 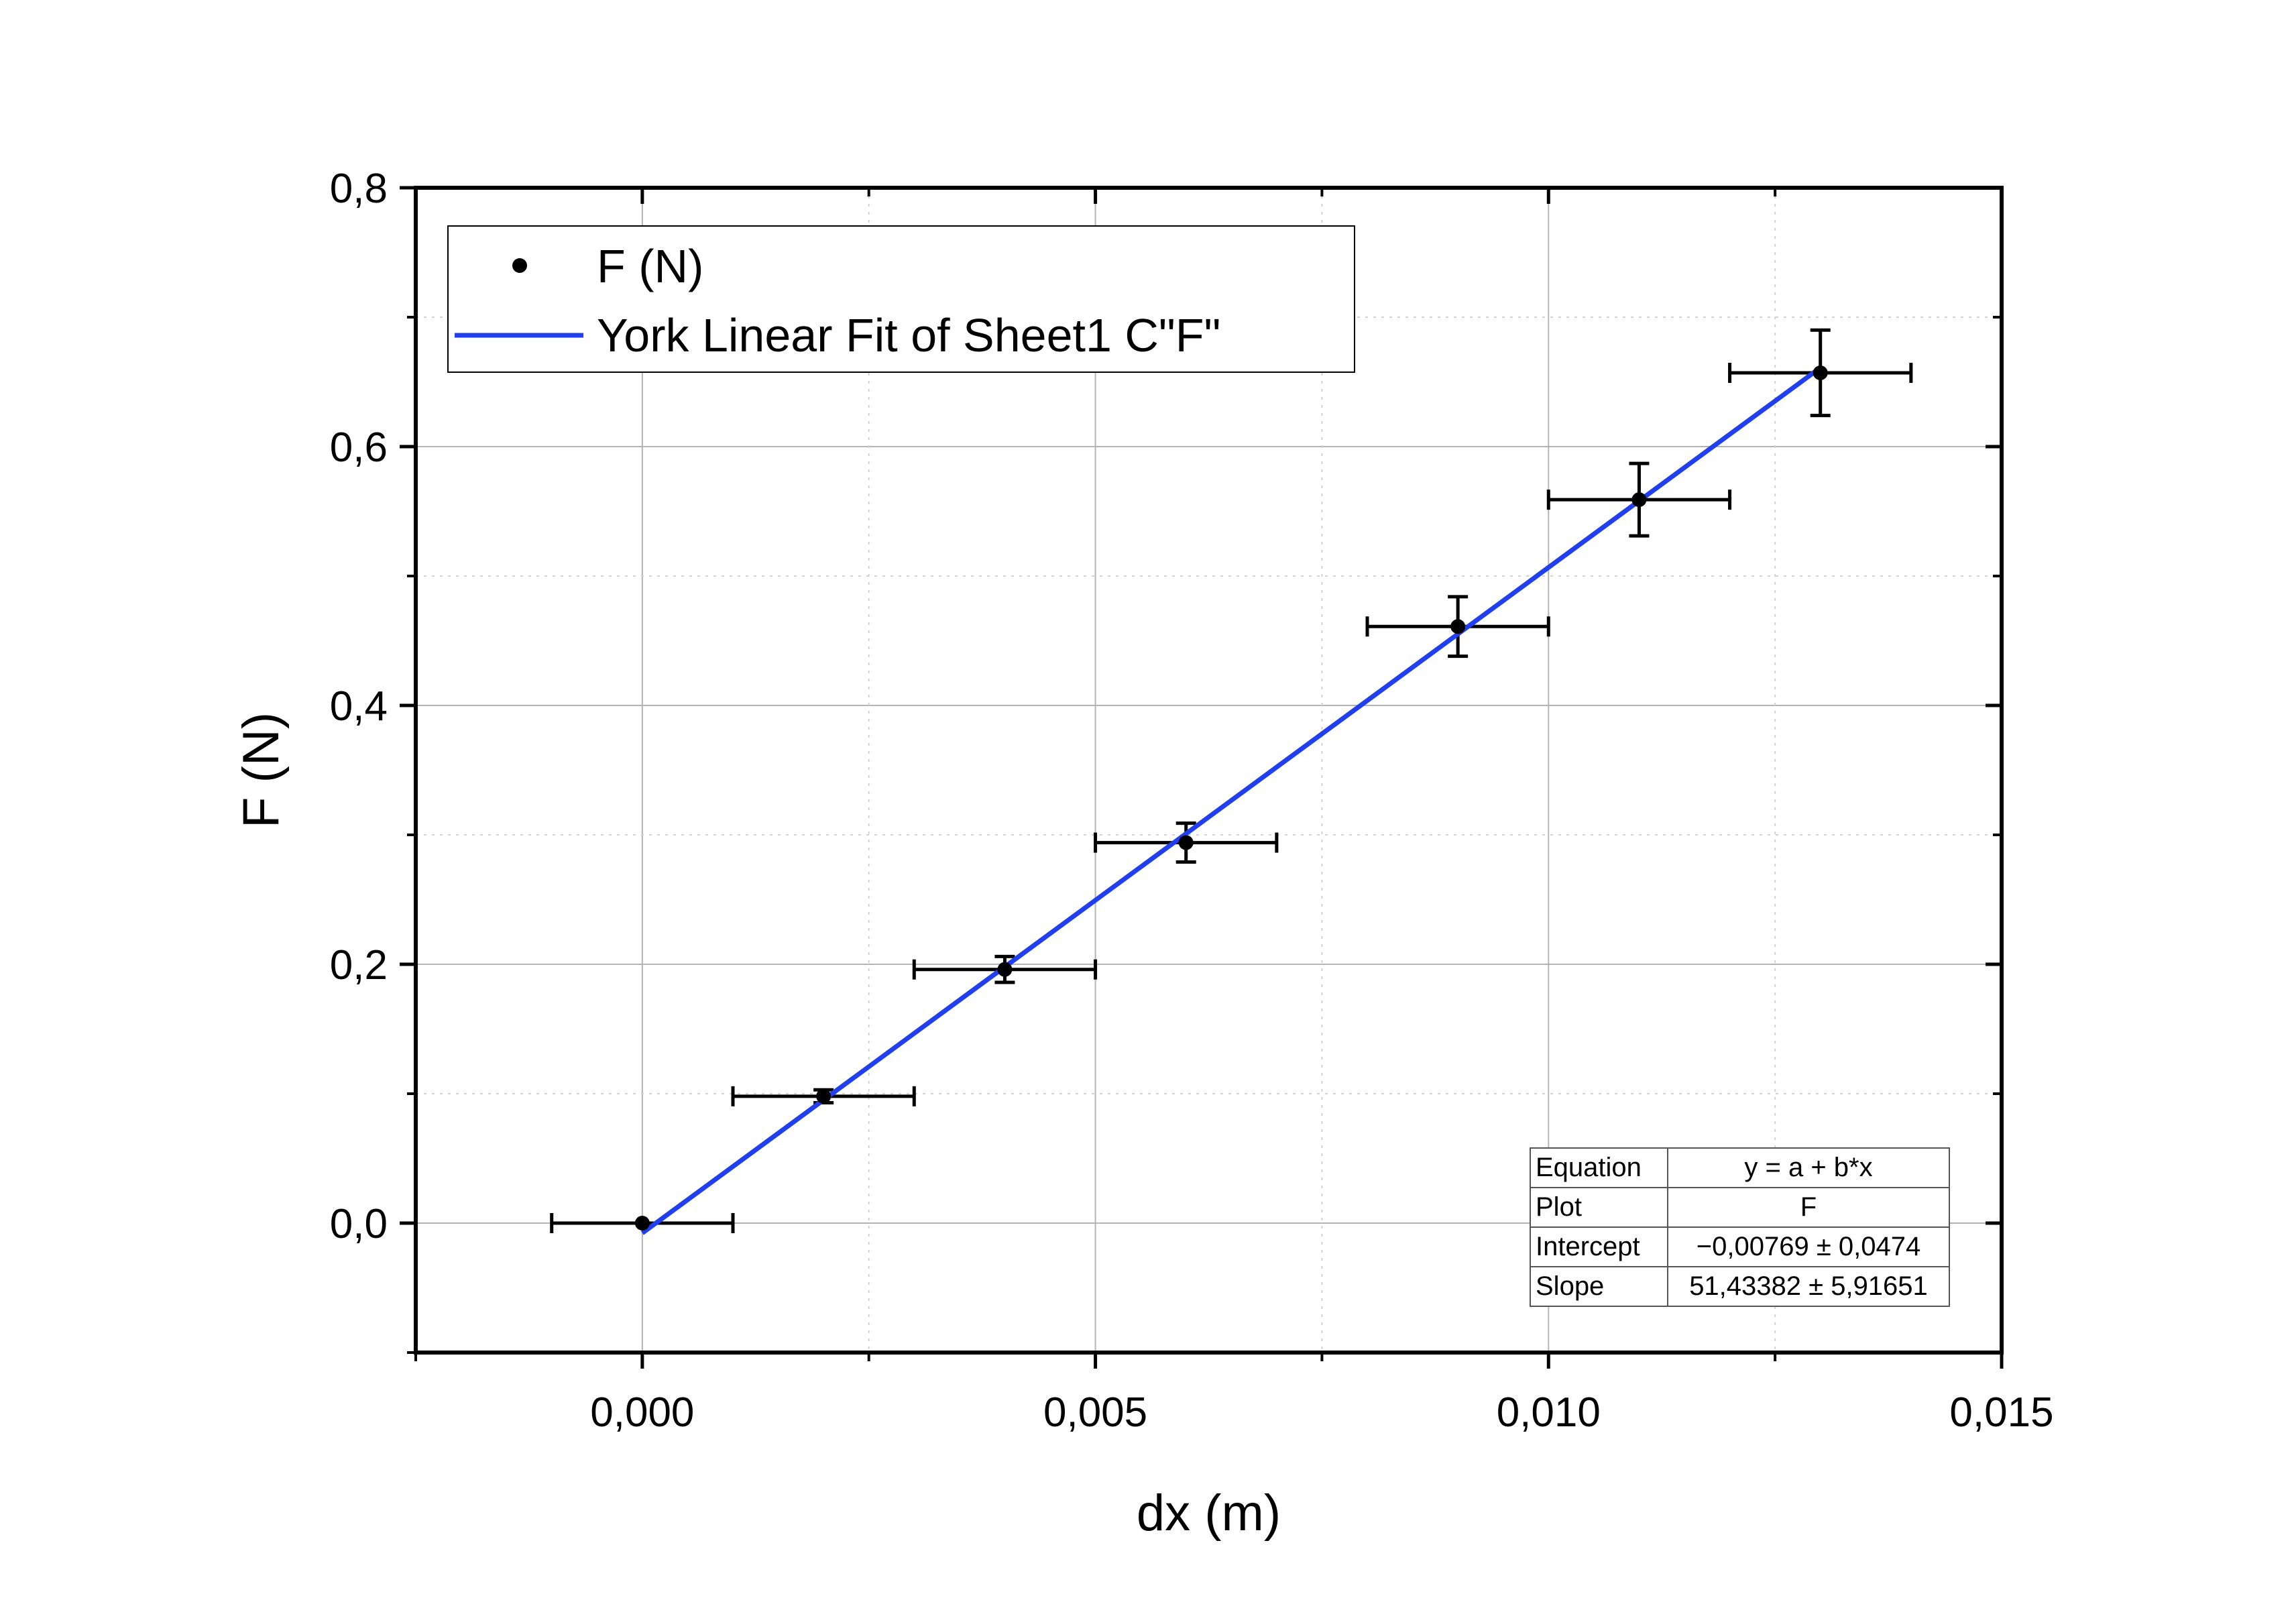 I want to click on legend: F (N) York Linear Fit of Sheet1 C"F", so click(x=901, y=299).